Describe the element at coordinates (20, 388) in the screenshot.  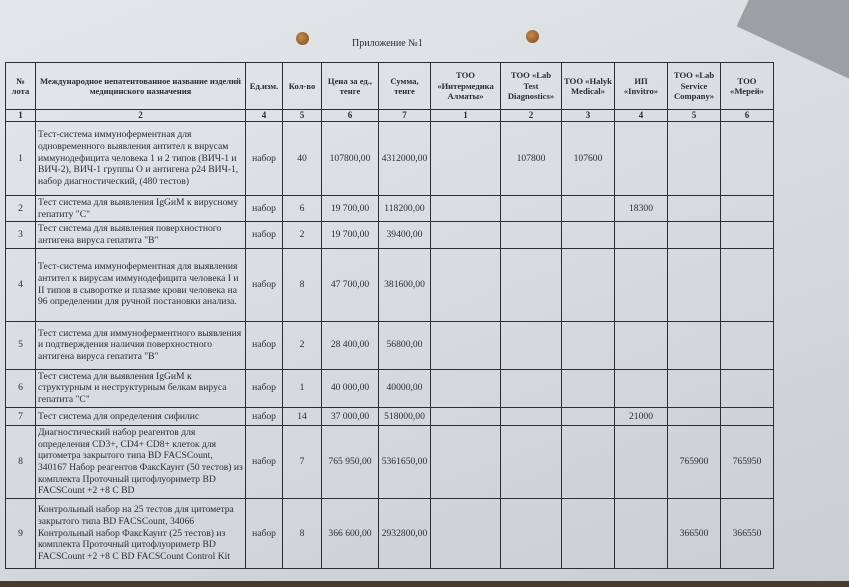
I see `lot-cell: 6` at that location.